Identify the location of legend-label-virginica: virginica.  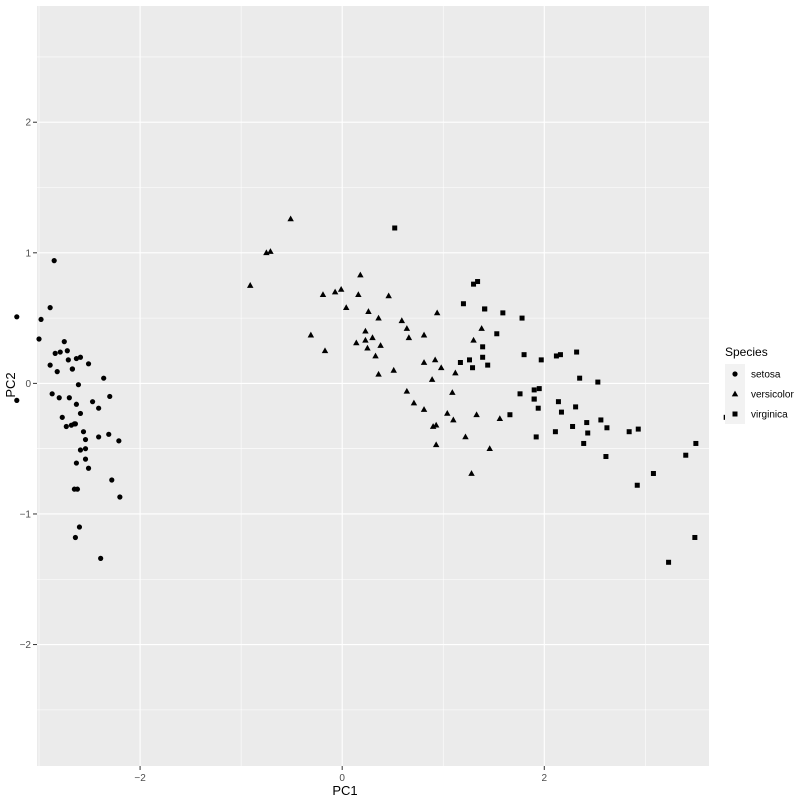
(769, 415).